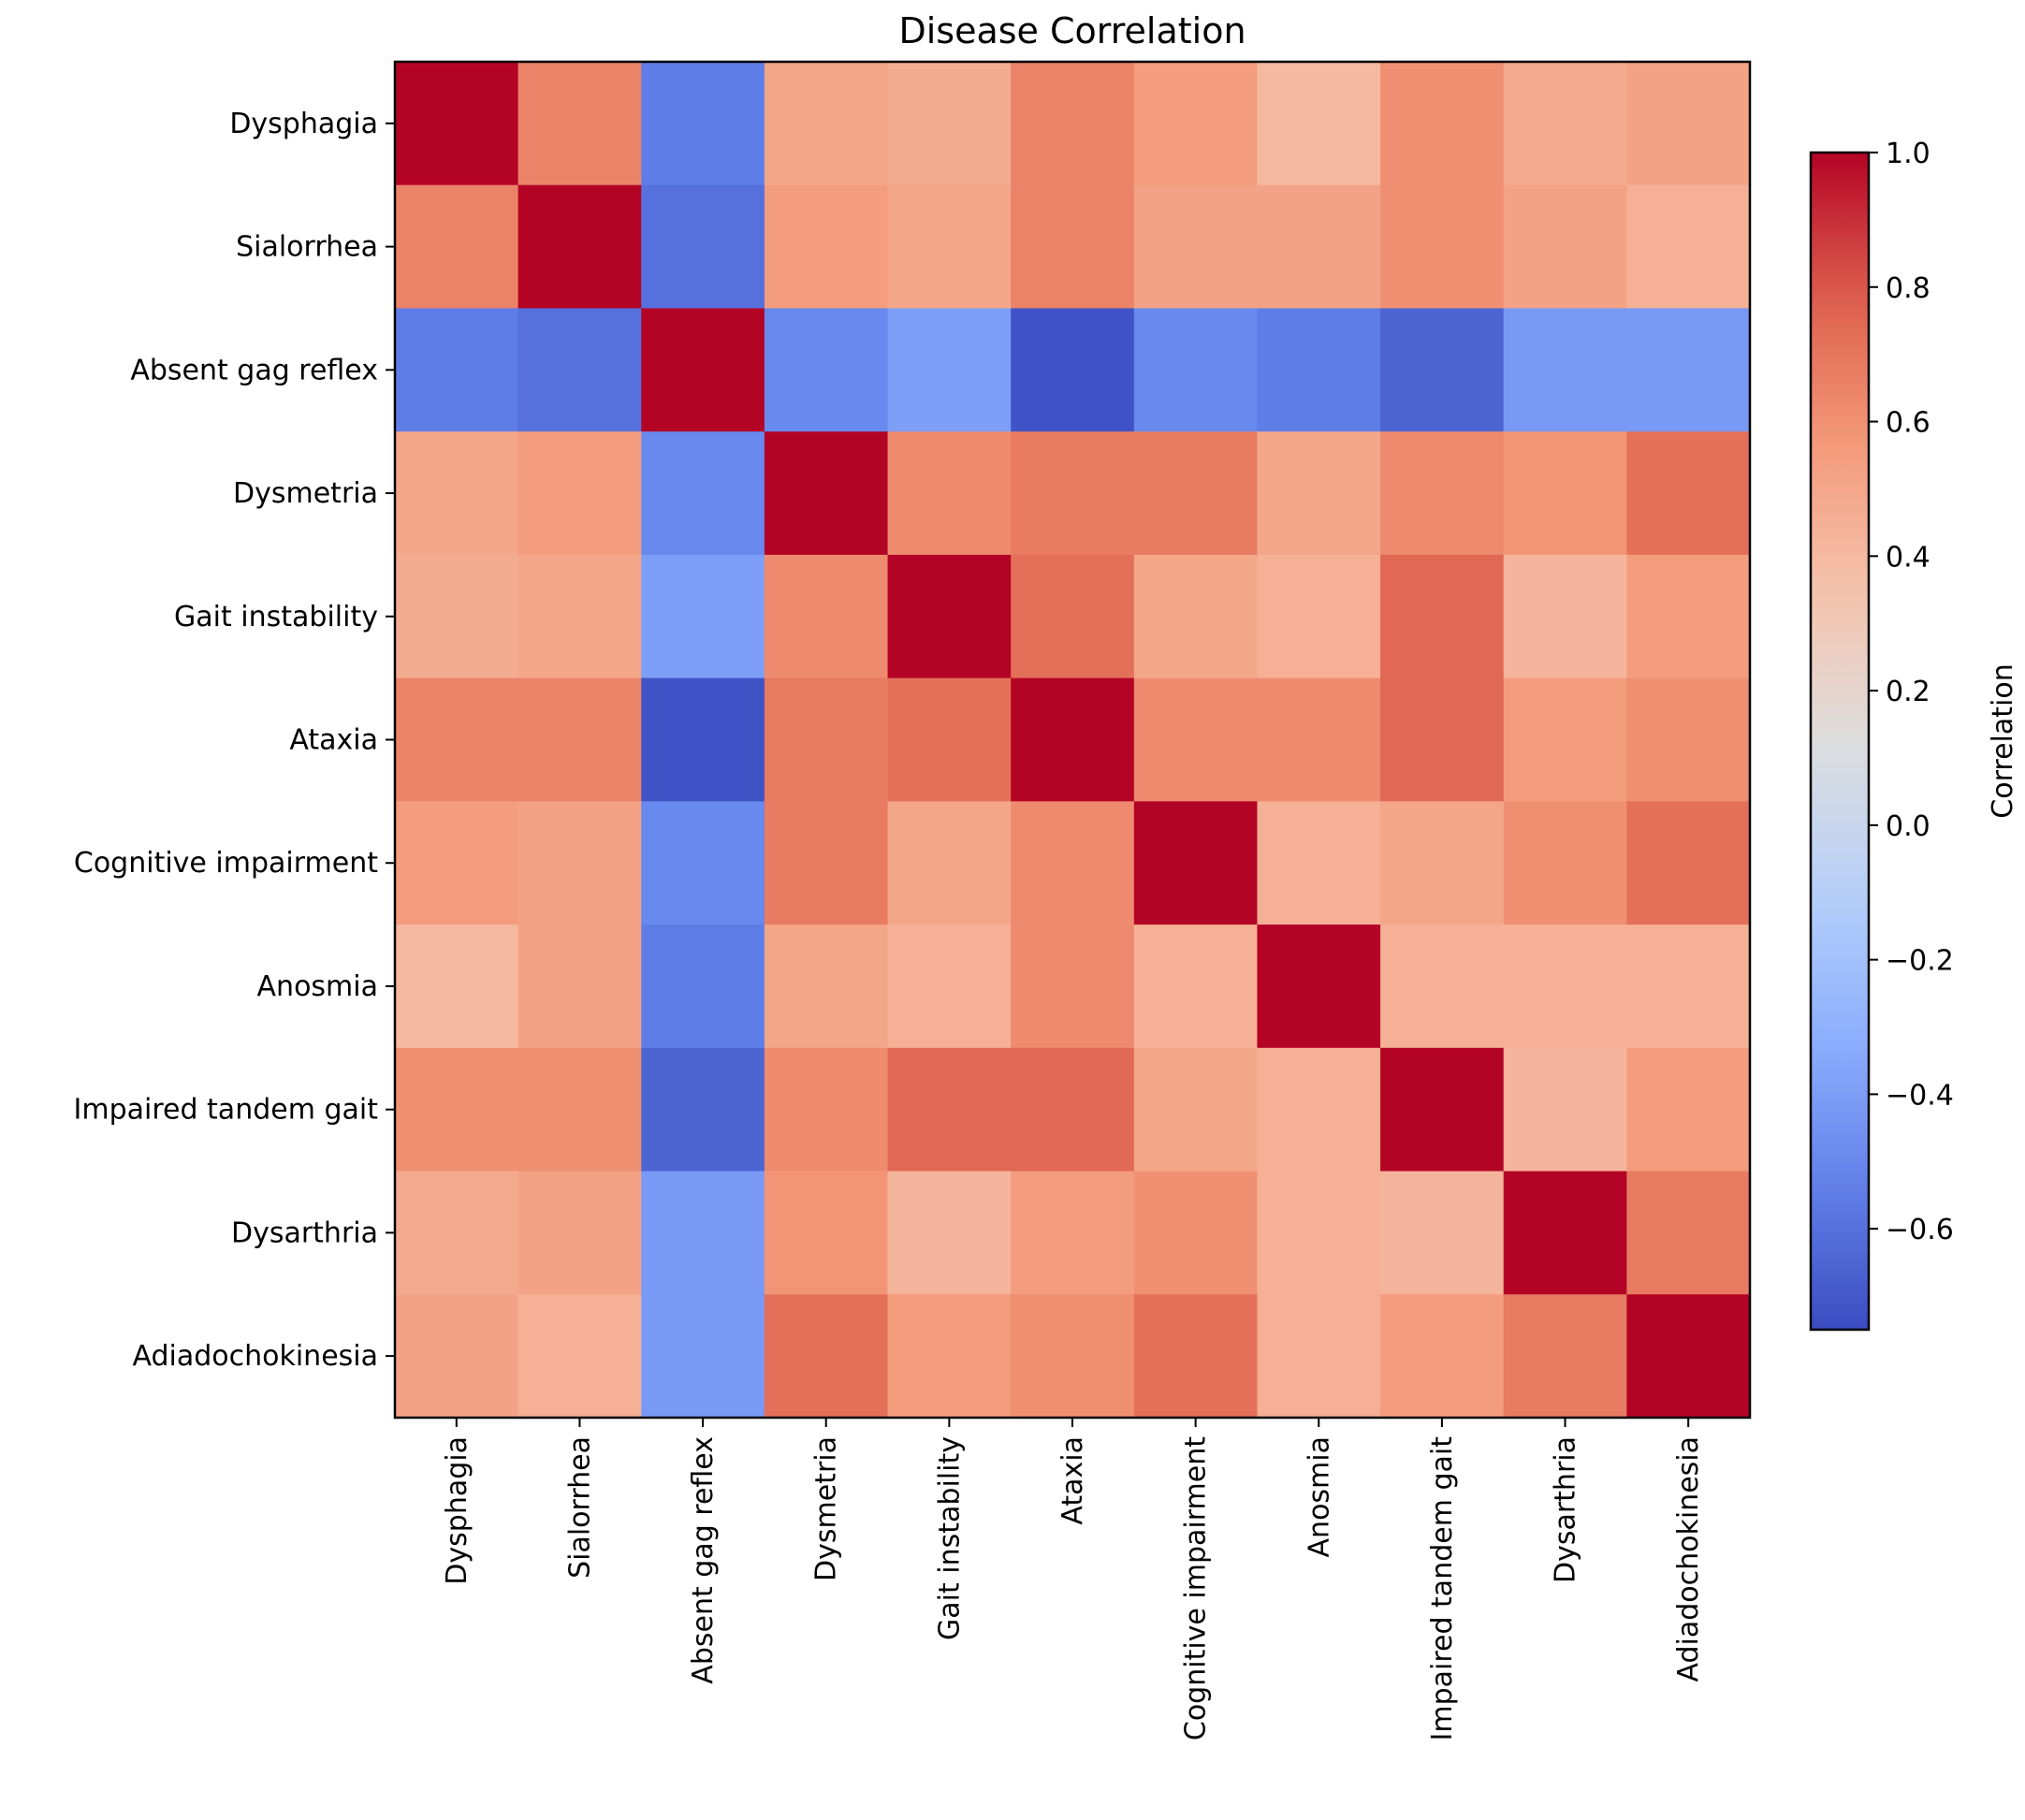 The image size is (2025, 1820). What do you see at coordinates (1920, 961) in the screenshot?
I see `colorbar-tick-label: −0.2` at bounding box center [1920, 961].